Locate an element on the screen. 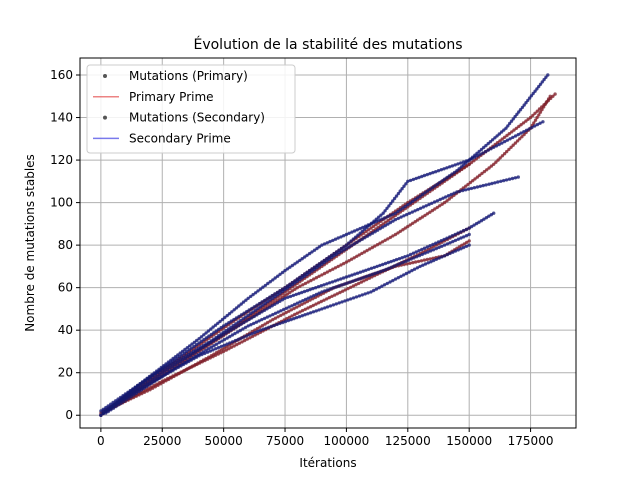 This screenshot has height=480, width=640. y-axis-label: Nombre de mutations stables is located at coordinates (30, 243).